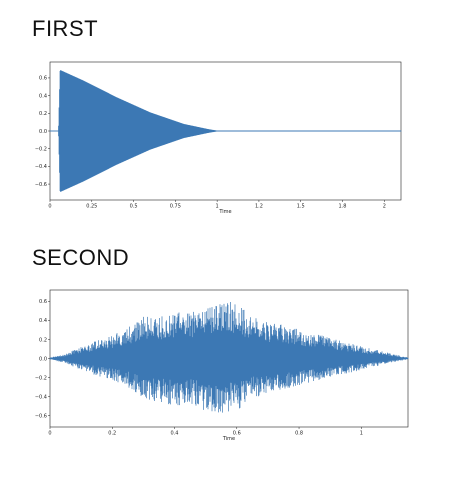  Describe the element at coordinates (91, 207) in the screenshot. I see `x-tick-label: 0.25` at that location.